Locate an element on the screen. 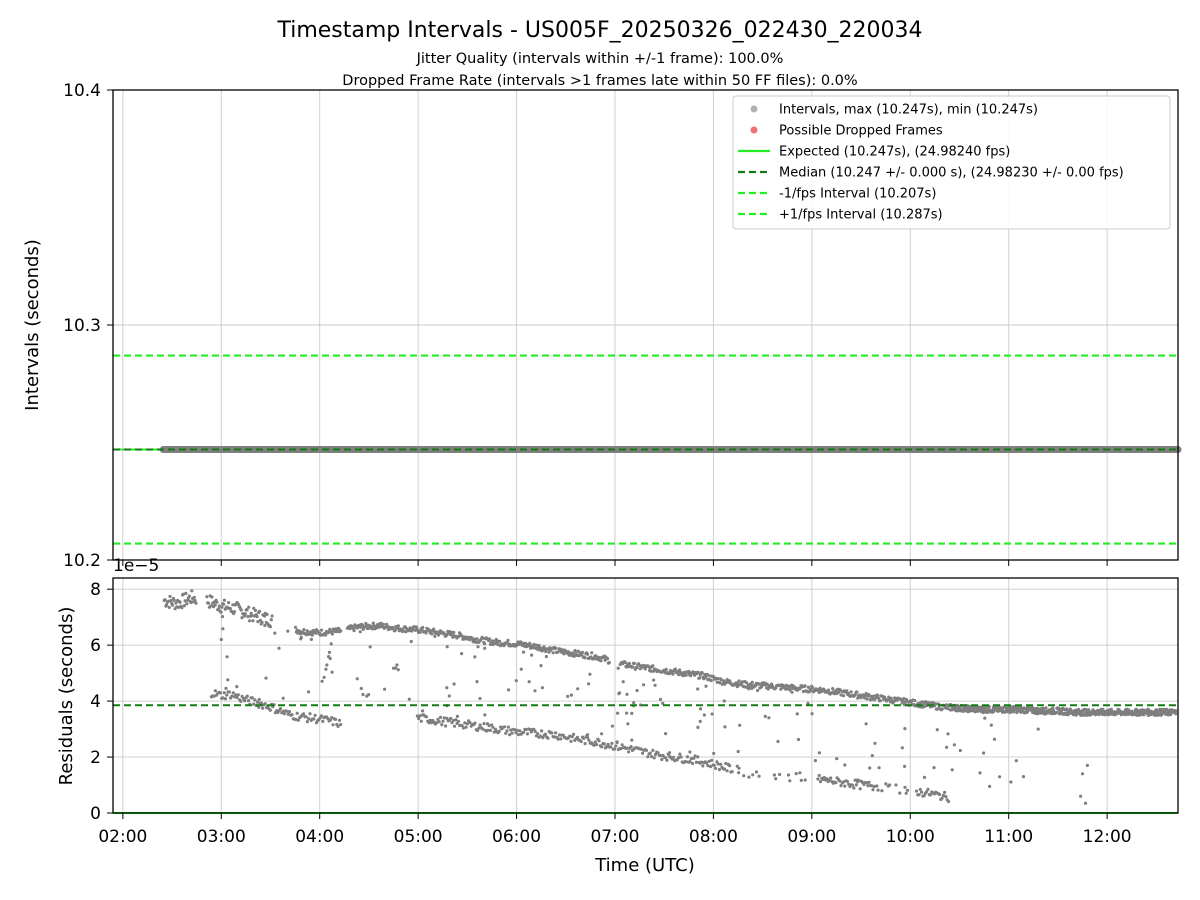 The image size is (1200, 900). x-tick-label: 07:00 is located at coordinates (614, 837).